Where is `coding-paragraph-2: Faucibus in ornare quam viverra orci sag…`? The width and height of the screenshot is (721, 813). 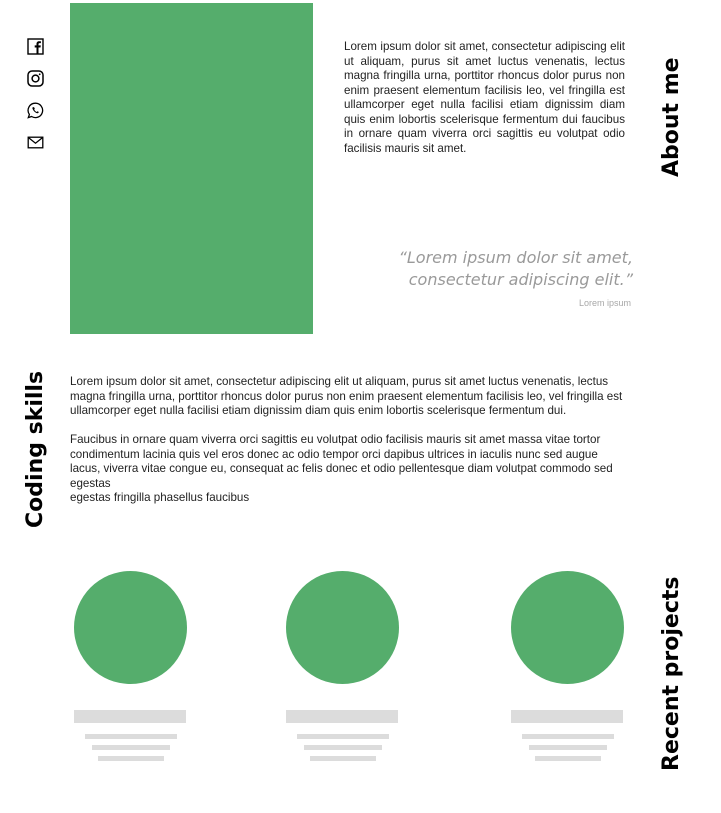 coding-paragraph-2: Faucibus in ornare quam viverra orci sag… is located at coordinates (341, 461).